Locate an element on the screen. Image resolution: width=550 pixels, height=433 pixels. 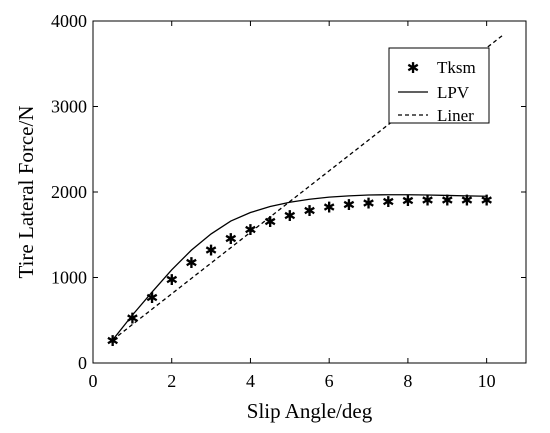
x-axis-label: Slip Angle/deg is located at coordinates (310, 411).